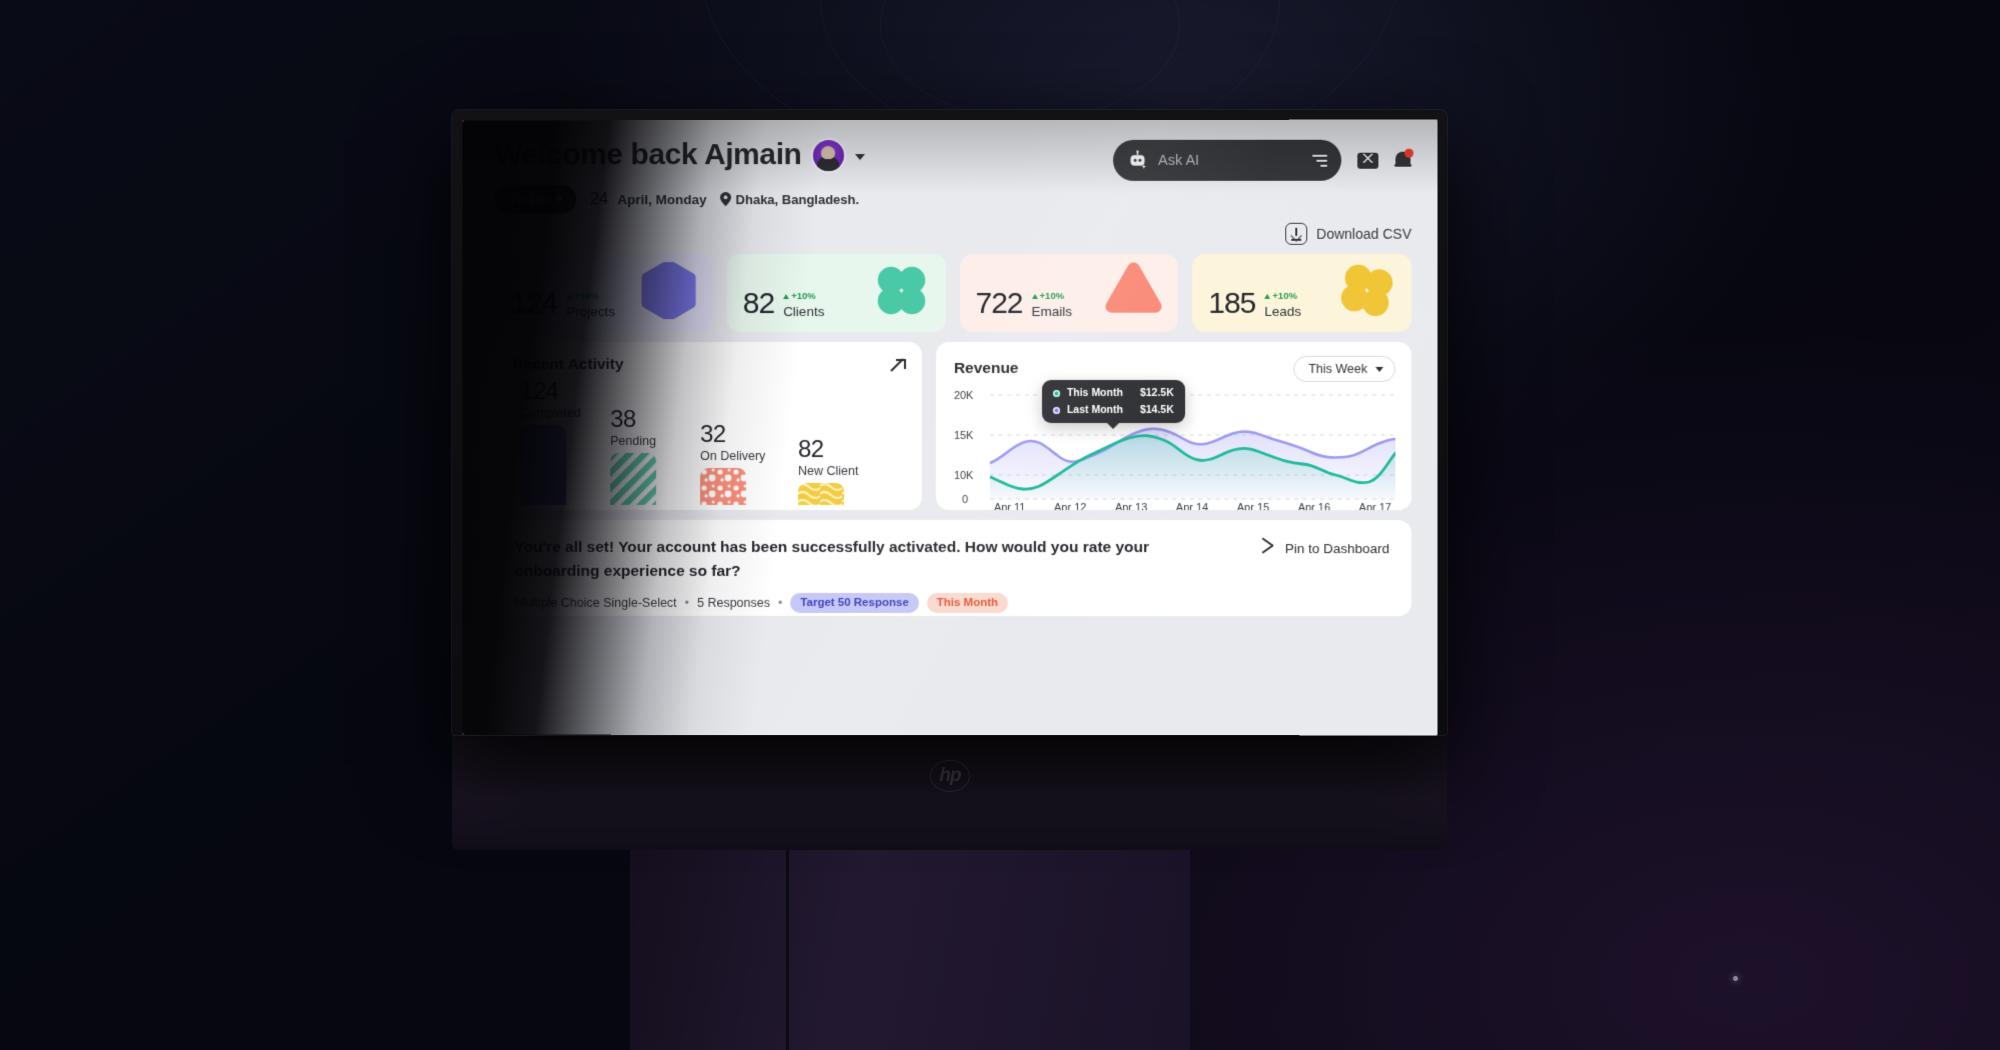 This screenshot has width=2000, height=1050. What do you see at coordinates (950, 776) in the screenshot?
I see `hp-logo: hp` at bounding box center [950, 776].